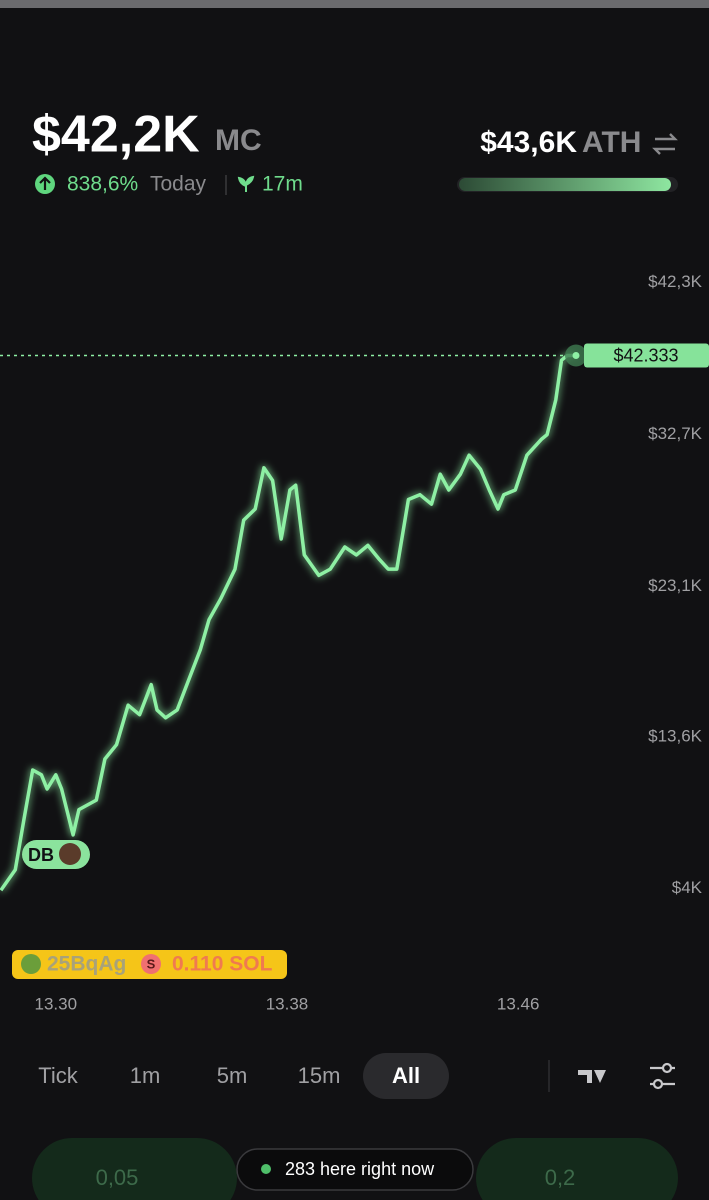  What do you see at coordinates (518, 1003) in the screenshot?
I see `x-tick-label: 13.46` at bounding box center [518, 1003].